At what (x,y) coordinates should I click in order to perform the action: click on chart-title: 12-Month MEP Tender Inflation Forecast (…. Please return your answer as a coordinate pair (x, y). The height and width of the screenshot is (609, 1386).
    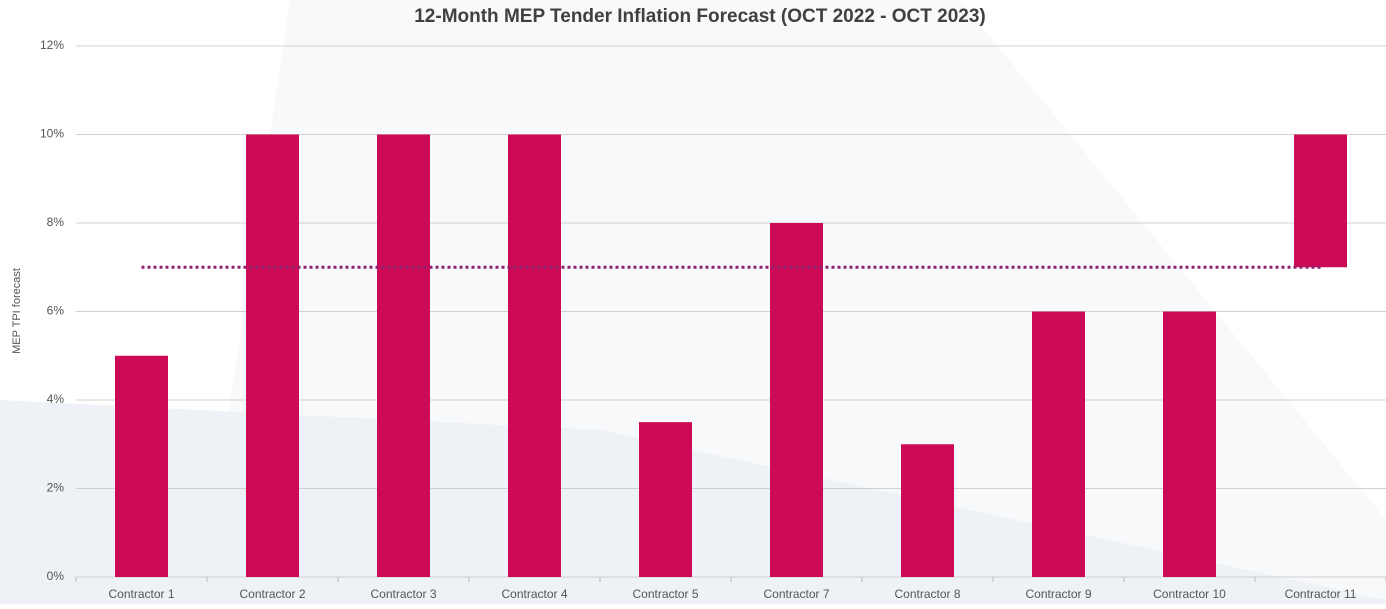
    Looking at the image, I should click on (700, 16).